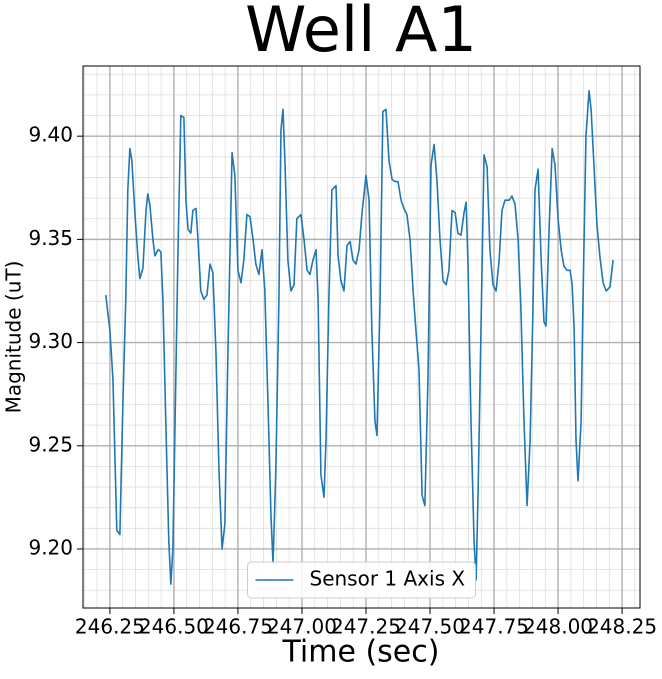 The width and height of the screenshot is (662, 679). Describe the element at coordinates (388, 579) in the screenshot. I see `legend-label: Sensor 1 Axis X` at that location.